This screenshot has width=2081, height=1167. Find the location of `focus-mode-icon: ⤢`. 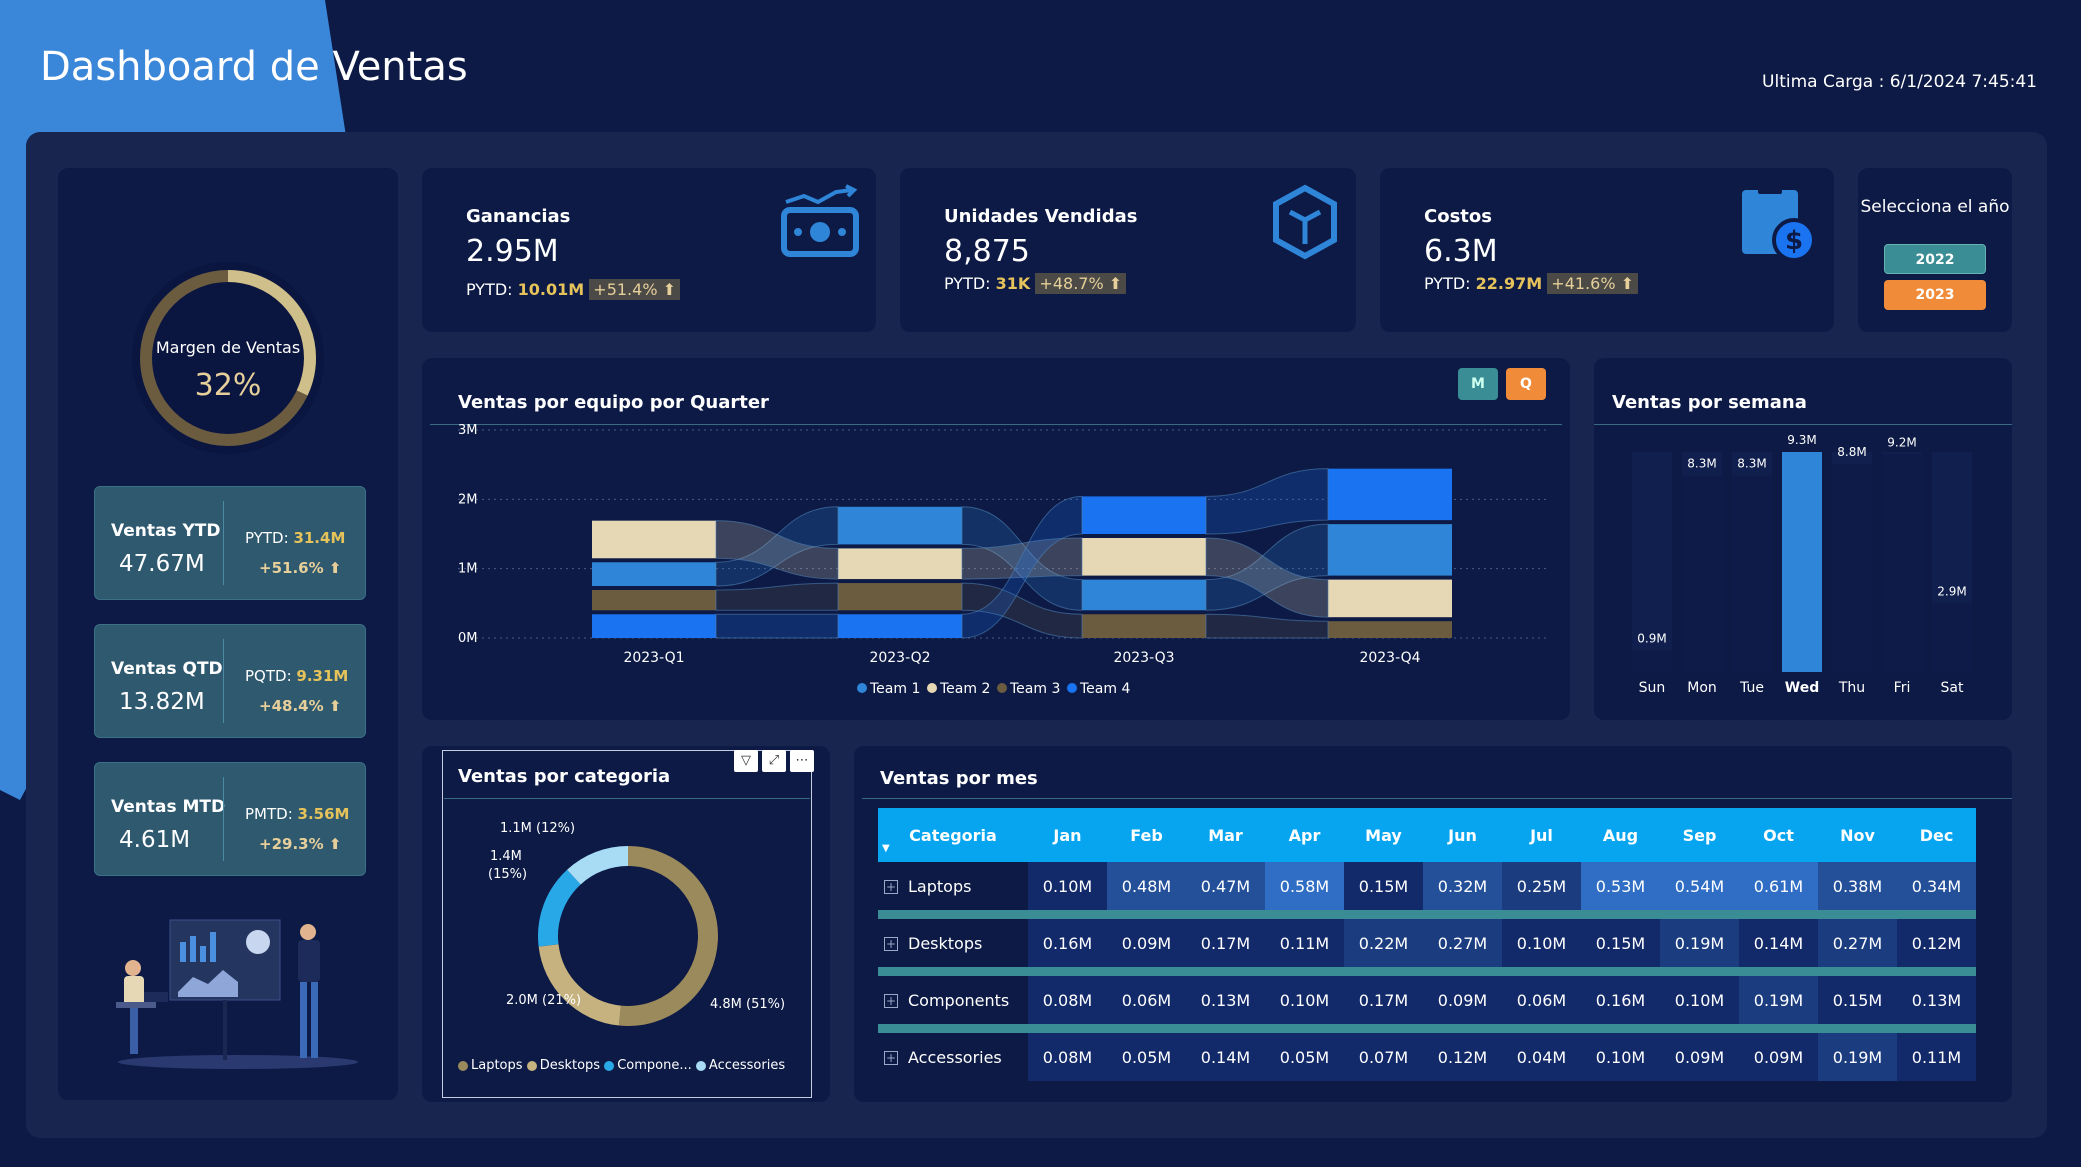

focus-mode-icon: ⤢ is located at coordinates (774, 761).